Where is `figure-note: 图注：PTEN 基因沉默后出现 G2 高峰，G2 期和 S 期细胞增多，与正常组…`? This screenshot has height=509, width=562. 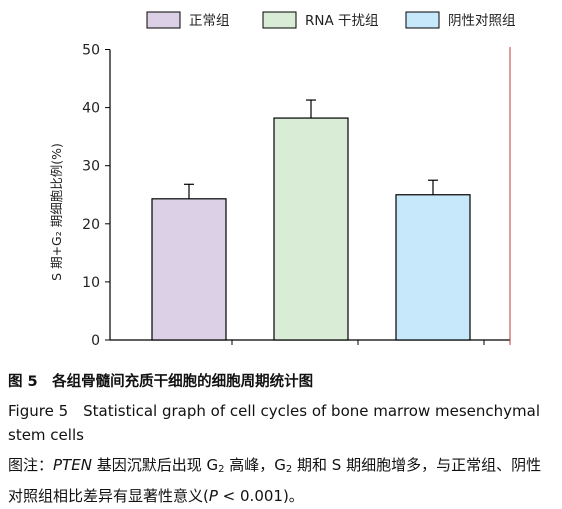 figure-note: 图注：PTEN 基因沉默后出现 G2 高峰，G2 期和 S 期细胞增多，与正常组… is located at coordinates (282, 480).